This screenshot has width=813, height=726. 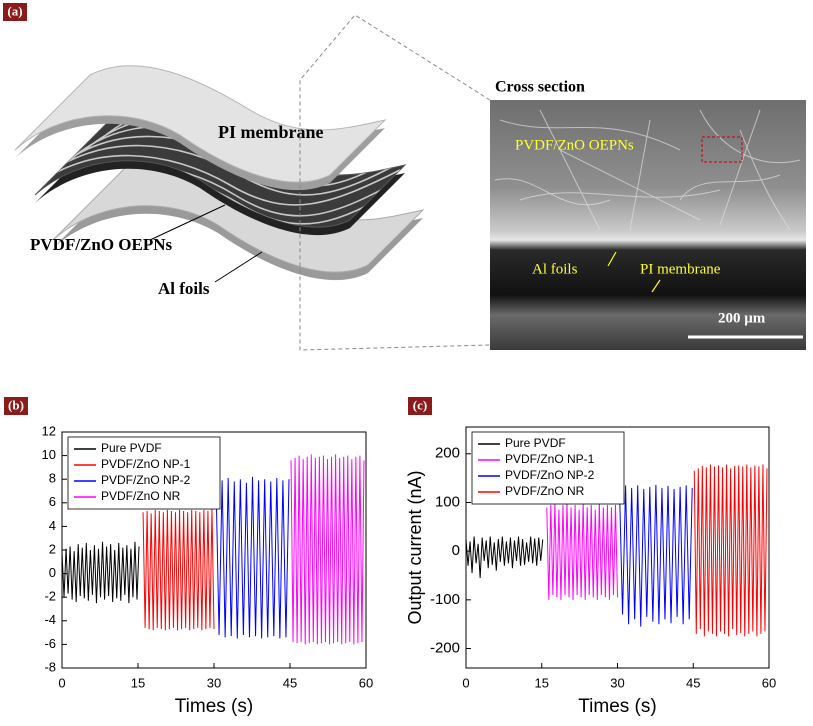 What do you see at coordinates (445, 647) in the screenshot?
I see `y-tick-label: -200` at bounding box center [445, 647].